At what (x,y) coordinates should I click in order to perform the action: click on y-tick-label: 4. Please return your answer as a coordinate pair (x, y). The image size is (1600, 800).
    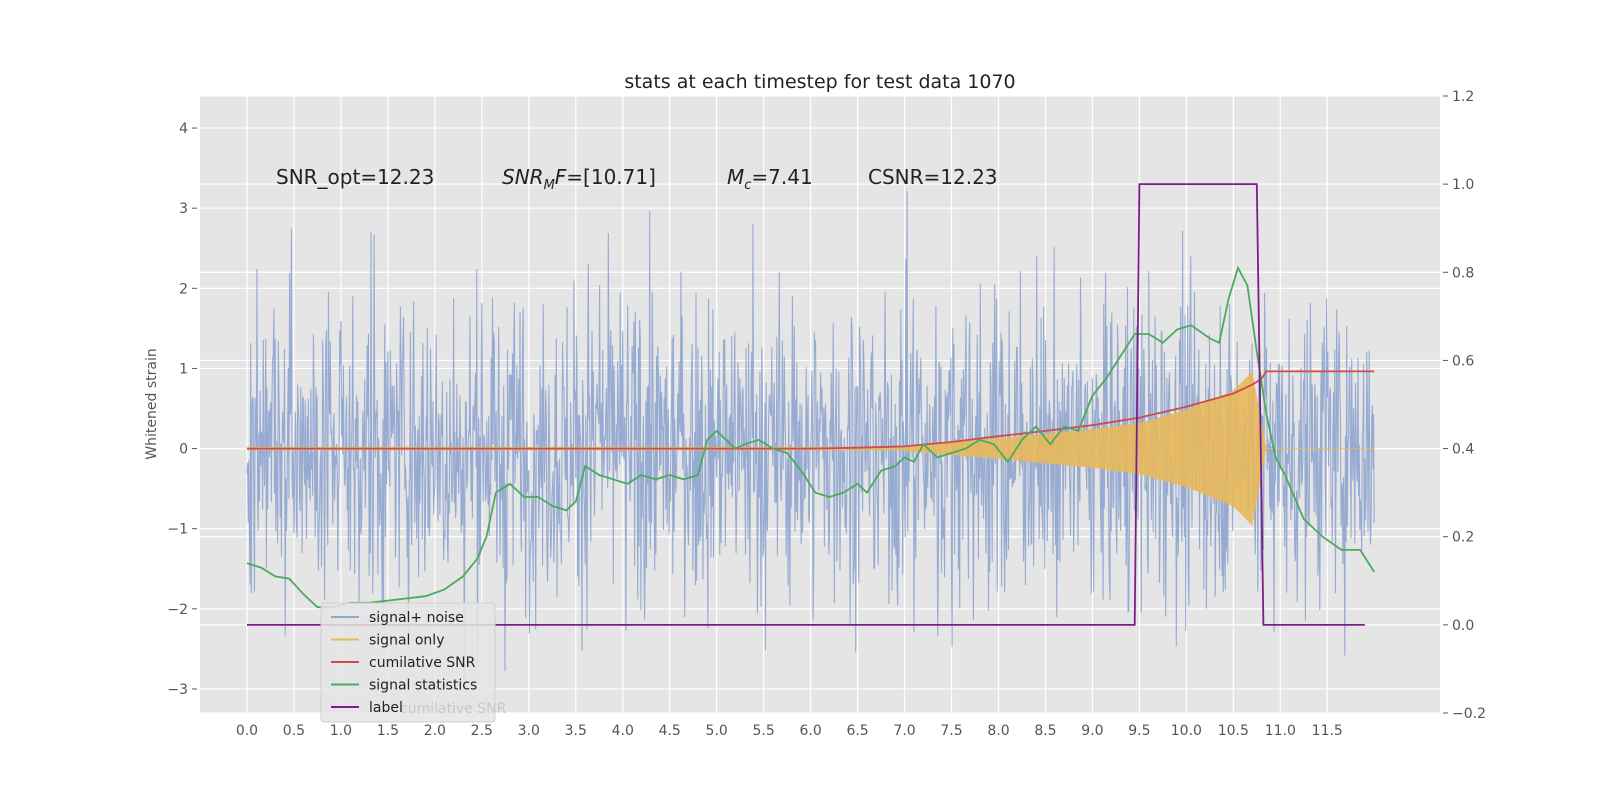
    Looking at the image, I should click on (183, 129).